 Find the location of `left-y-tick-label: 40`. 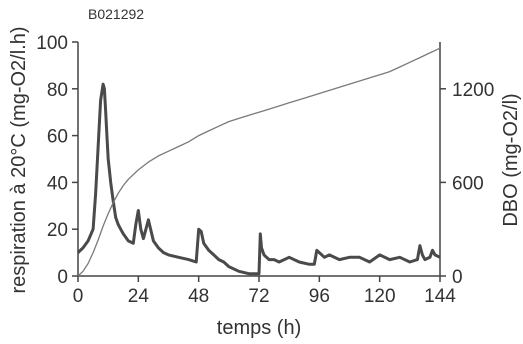

left-y-tick-label: 40 is located at coordinates (57, 183).